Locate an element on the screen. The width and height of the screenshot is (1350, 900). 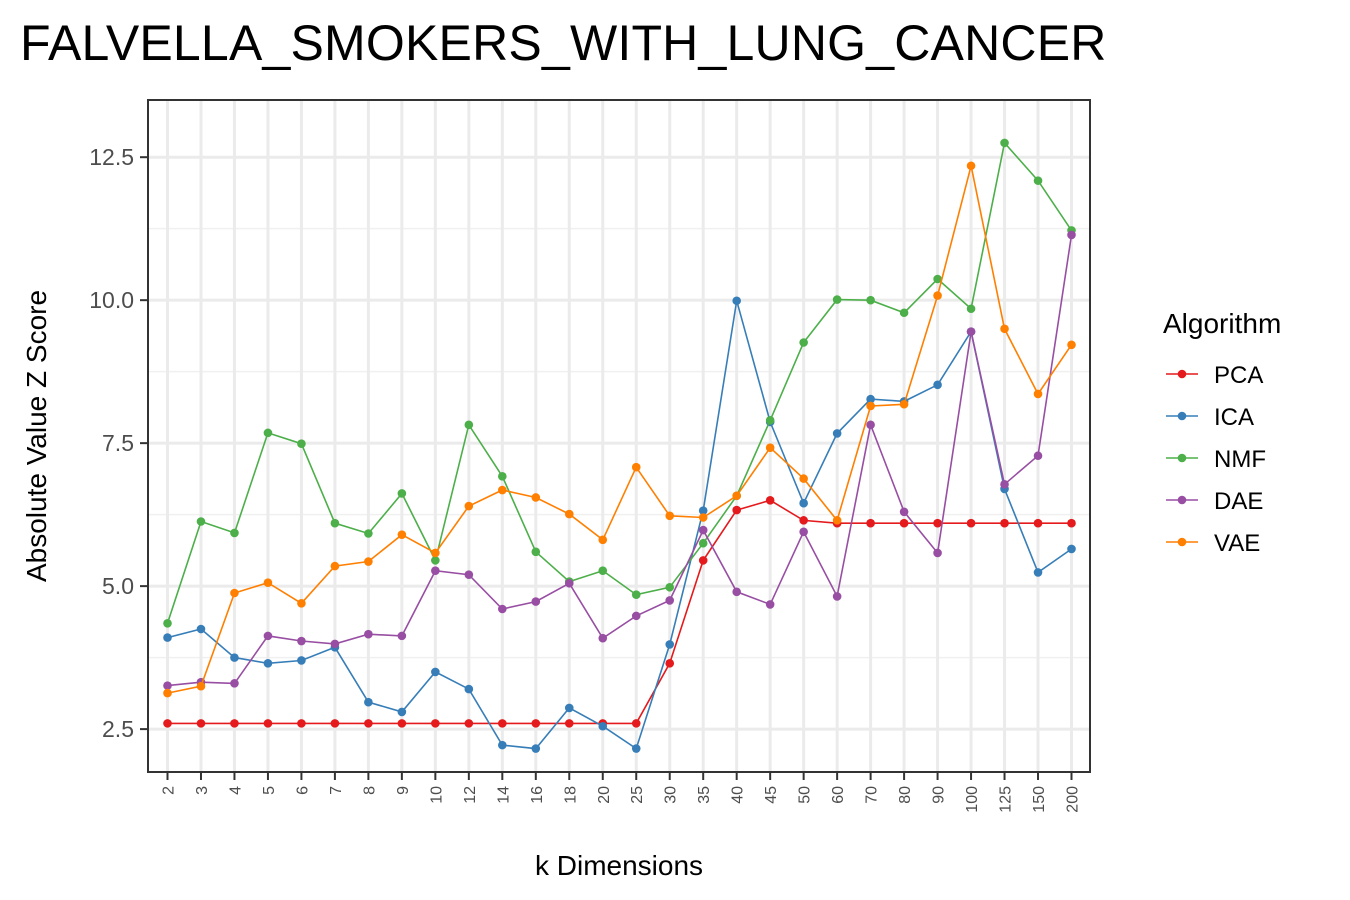
ica-legend-label: ICA is located at coordinates (1234, 417).